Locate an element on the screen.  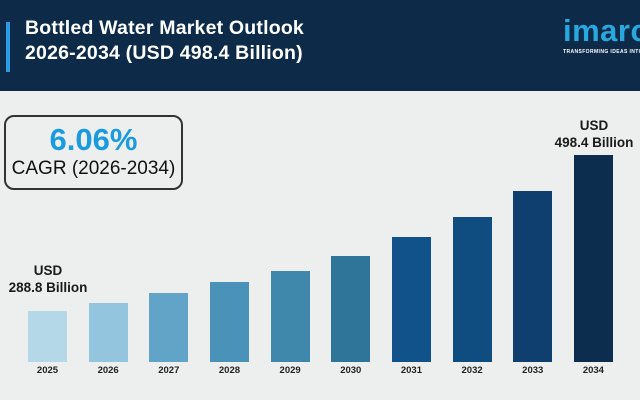
imarc-logo-text: imarc is located at coordinates (601, 30).